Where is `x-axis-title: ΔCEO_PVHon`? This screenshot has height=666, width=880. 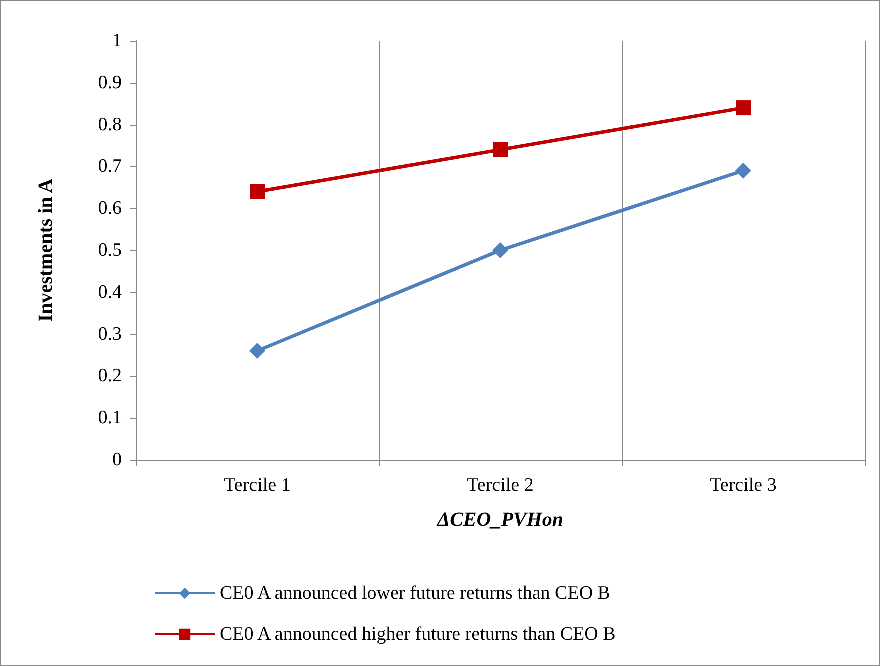 x-axis-title: ΔCEO_PVHon is located at coordinates (500, 520).